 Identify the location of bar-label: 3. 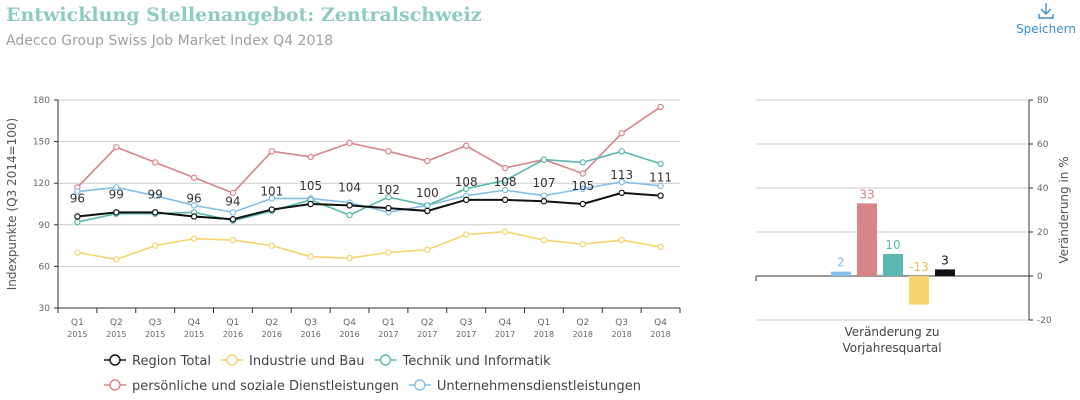
(945, 260).